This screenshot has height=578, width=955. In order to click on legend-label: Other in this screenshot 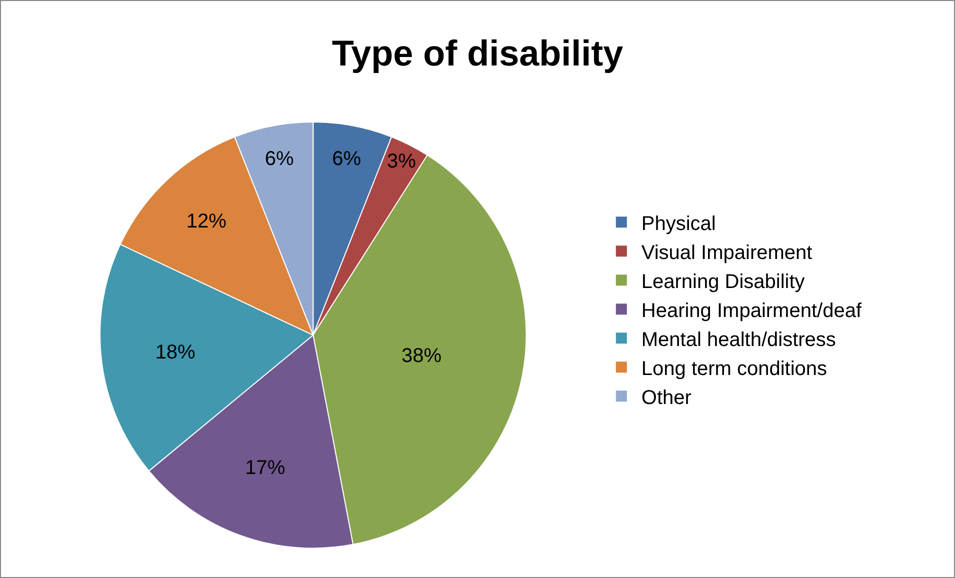, I will do `click(666, 397)`.